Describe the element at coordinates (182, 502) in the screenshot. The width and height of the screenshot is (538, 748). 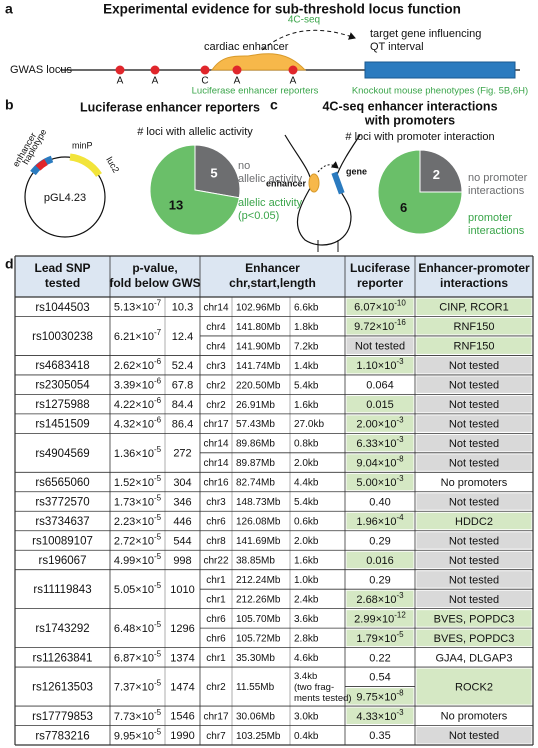
I see `fold-value: 346` at that location.